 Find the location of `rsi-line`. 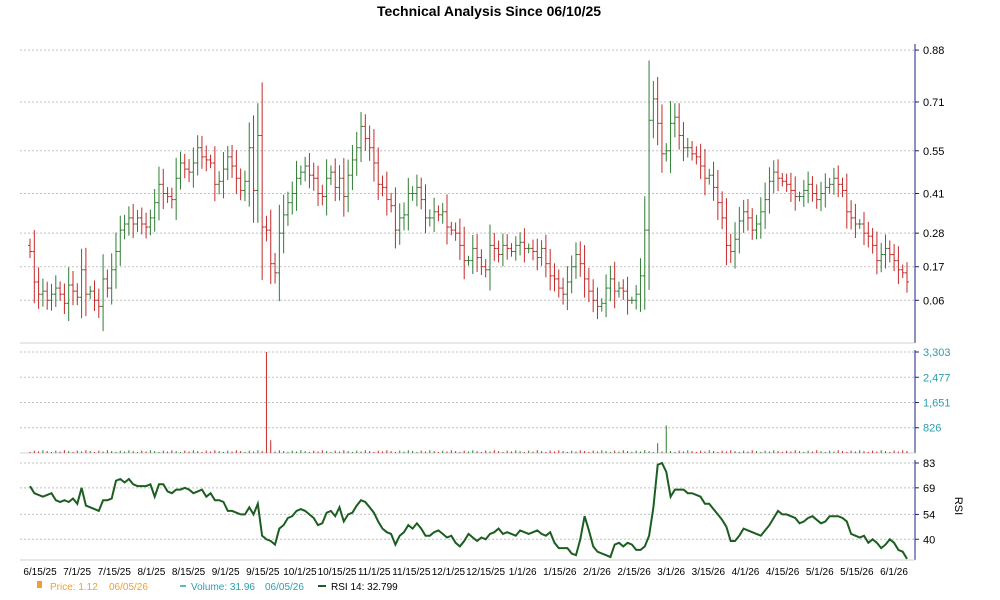

rsi-line is located at coordinates (468, 510).